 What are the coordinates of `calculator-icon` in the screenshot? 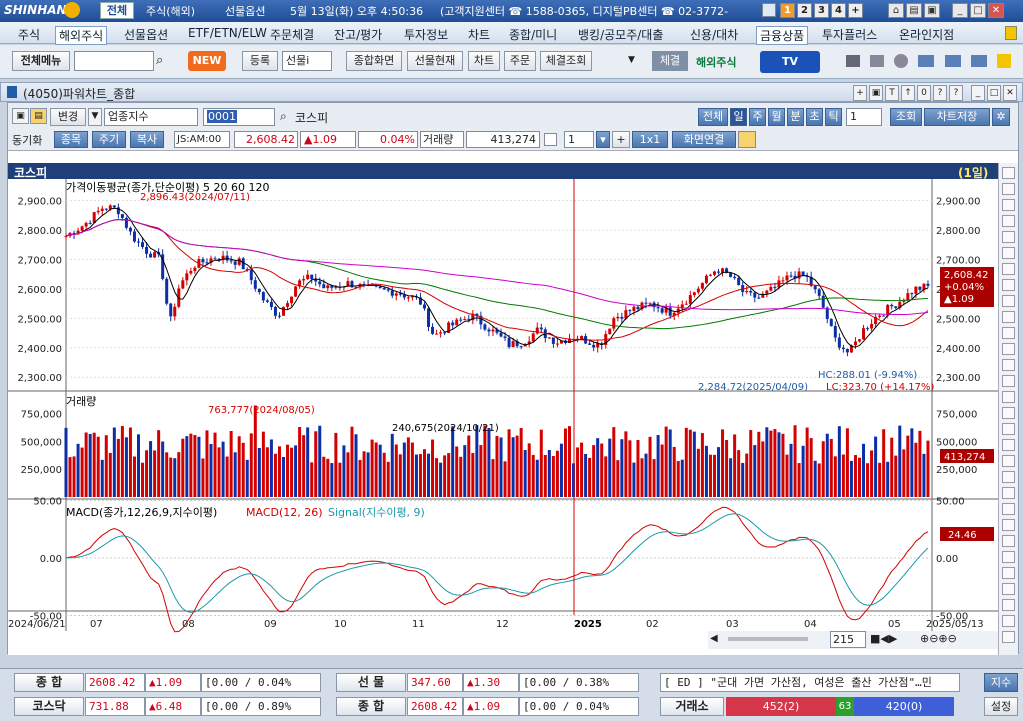 It's located at (877, 61).